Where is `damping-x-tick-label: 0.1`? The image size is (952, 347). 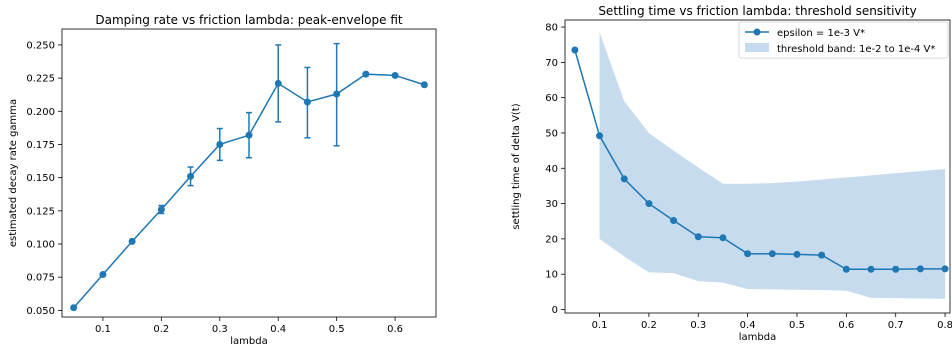
damping-x-tick-label: 0.1 is located at coordinates (103, 329).